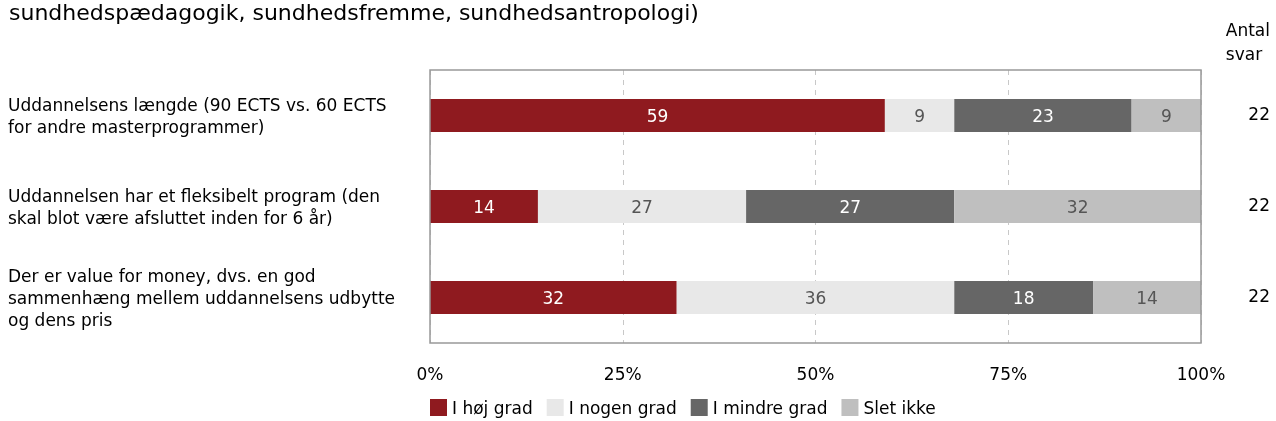  What do you see at coordinates (204, 297) in the screenshot?
I see `y-tick-label: Der er value for money, dvs. en god sammenhæng mellem uddannelsens udbytte og dens pris` at bounding box center [204, 297].